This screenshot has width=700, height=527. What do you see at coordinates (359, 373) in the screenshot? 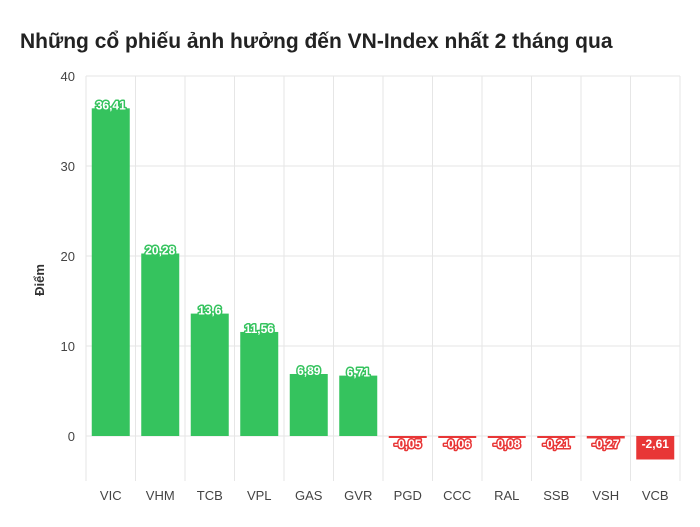
I see `data-label-gvr: 6,71` at bounding box center [359, 373].